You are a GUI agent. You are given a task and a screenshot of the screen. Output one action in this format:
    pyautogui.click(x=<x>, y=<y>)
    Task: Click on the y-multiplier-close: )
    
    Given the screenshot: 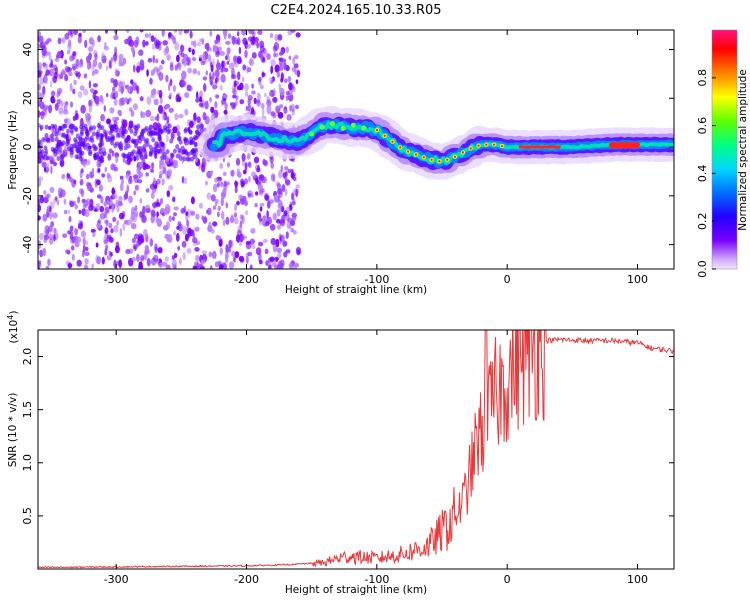 What is the action you would take?
    pyautogui.click(x=14, y=313)
    